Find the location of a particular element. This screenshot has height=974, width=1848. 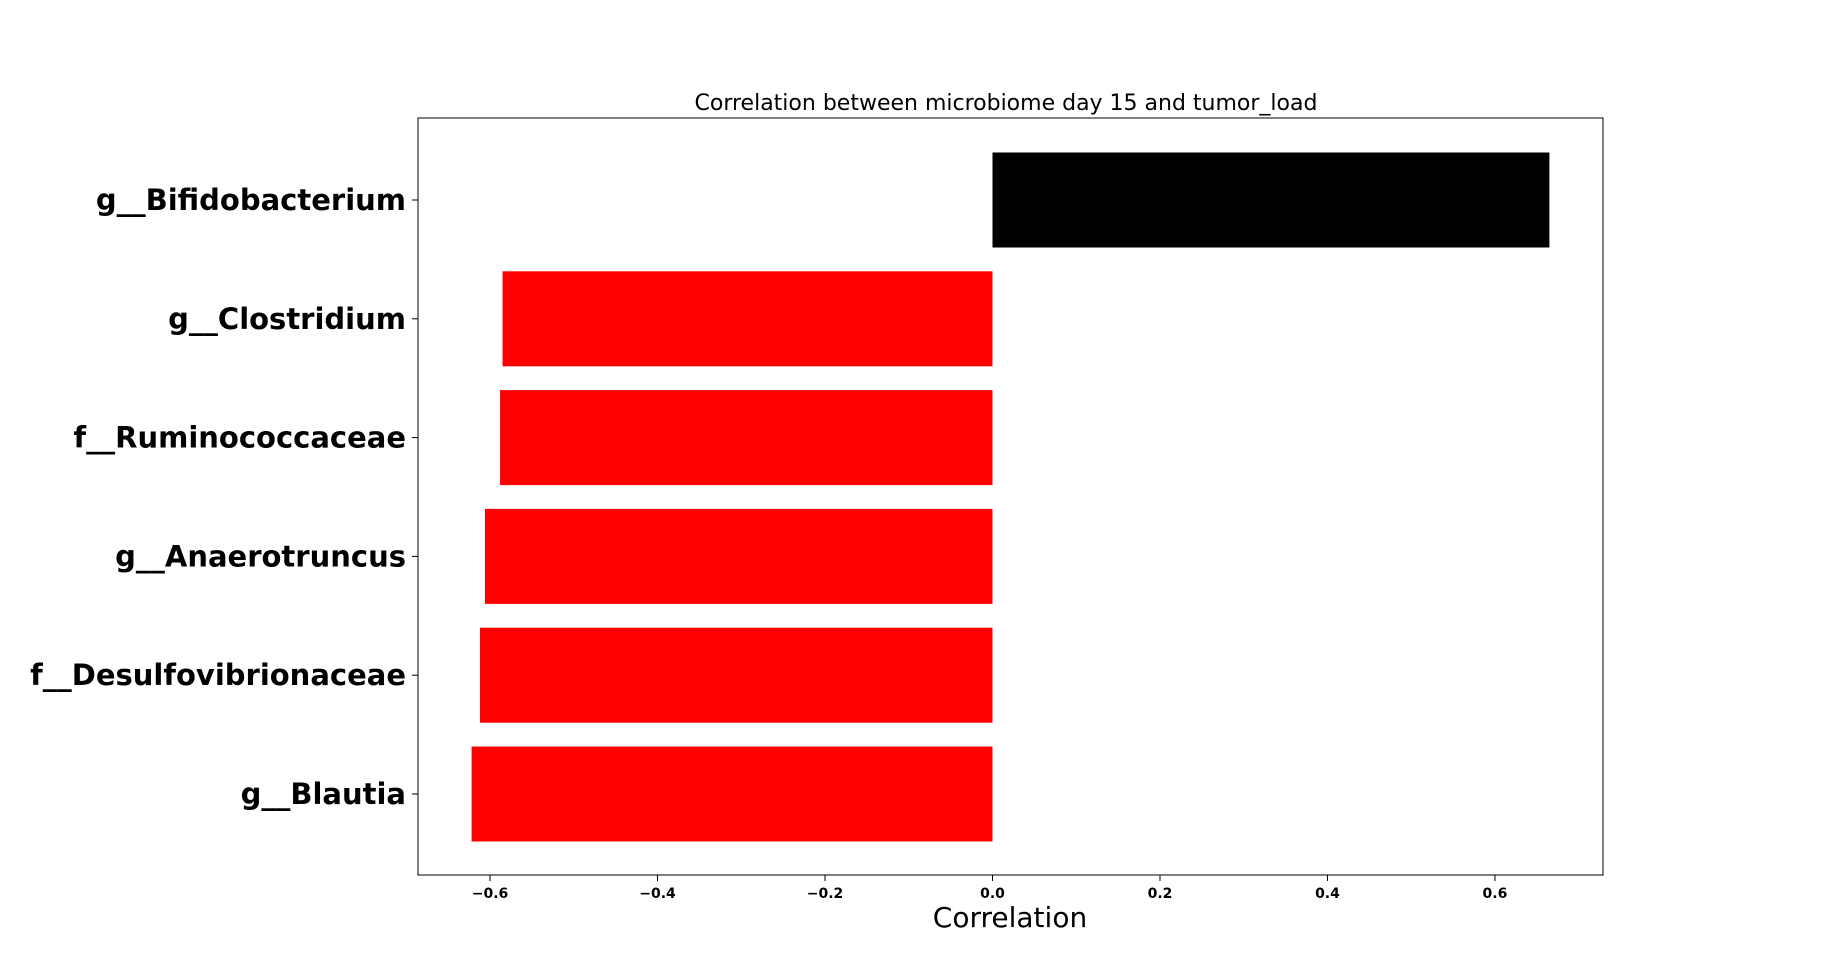

bar-f-ruminococcaceae is located at coordinates (746, 438).